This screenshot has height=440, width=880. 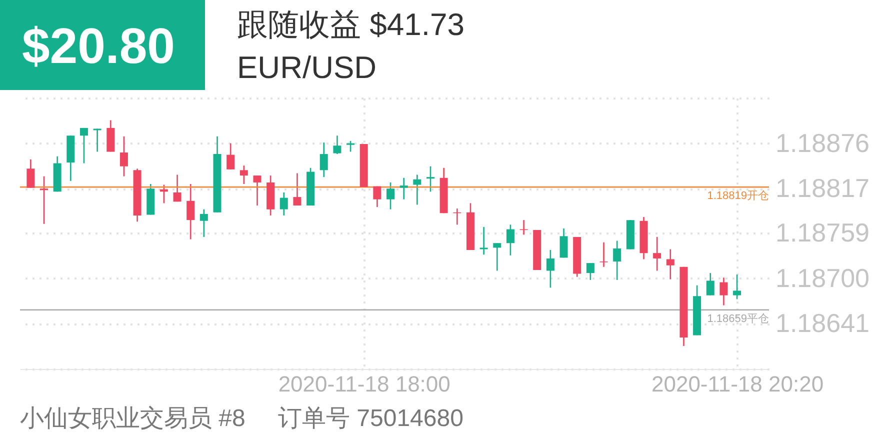 I want to click on x-tick-label: 2020-11-18 20:20, so click(x=737, y=384).